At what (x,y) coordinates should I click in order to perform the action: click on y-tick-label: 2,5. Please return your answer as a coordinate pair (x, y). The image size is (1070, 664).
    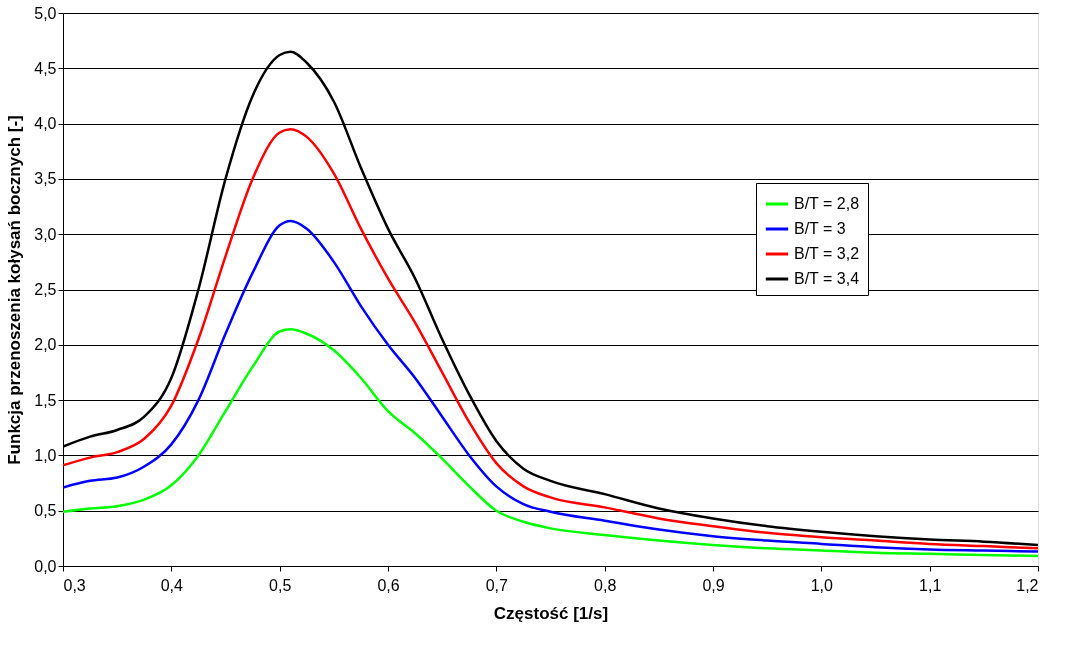
    Looking at the image, I should click on (45, 289).